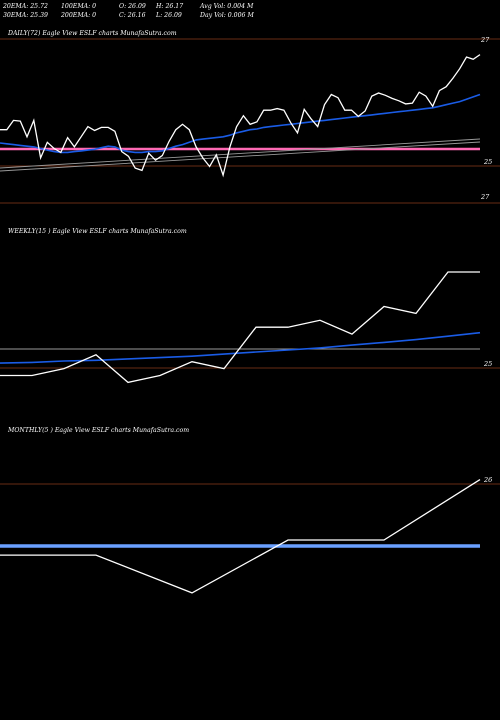  Describe the element at coordinates (227, 6) in the screenshot. I see `stat-avg-vol: Avg Vol: 0.004 M` at that location.